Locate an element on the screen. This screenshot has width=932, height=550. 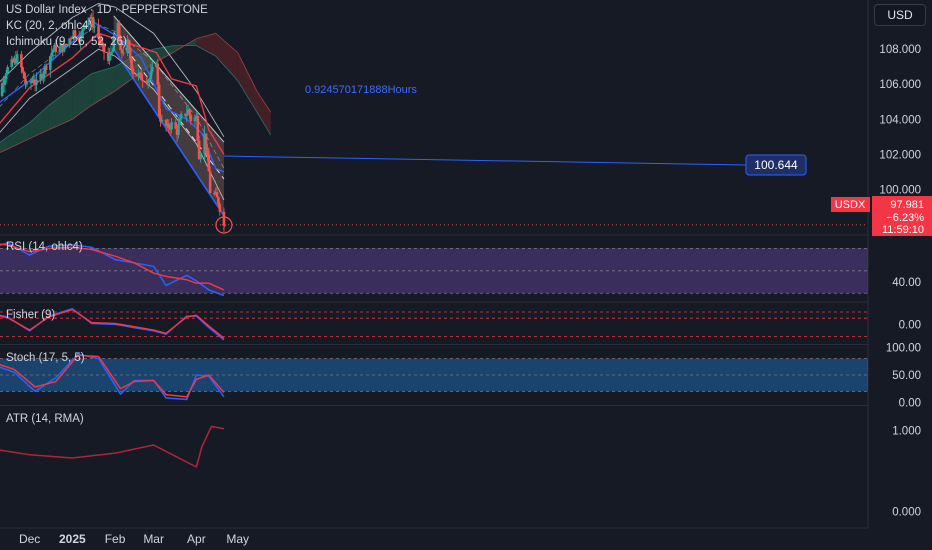
y-tick-label: 50.00 is located at coordinates (906, 376).